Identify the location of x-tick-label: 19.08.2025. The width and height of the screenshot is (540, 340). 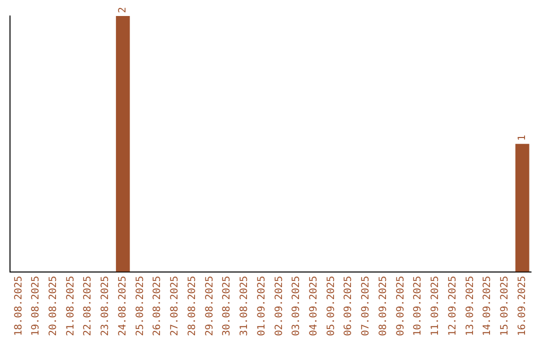
(36, 306).